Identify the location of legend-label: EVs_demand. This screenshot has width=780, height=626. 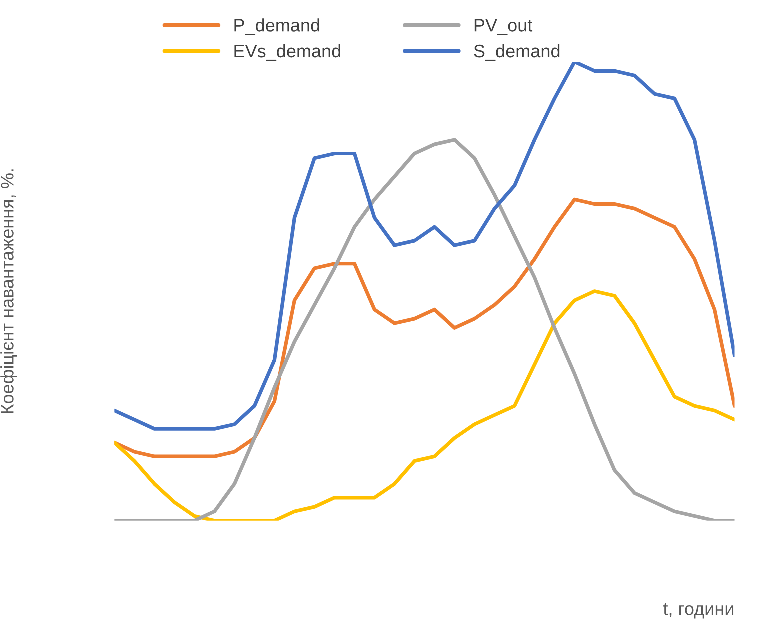
(287, 53).